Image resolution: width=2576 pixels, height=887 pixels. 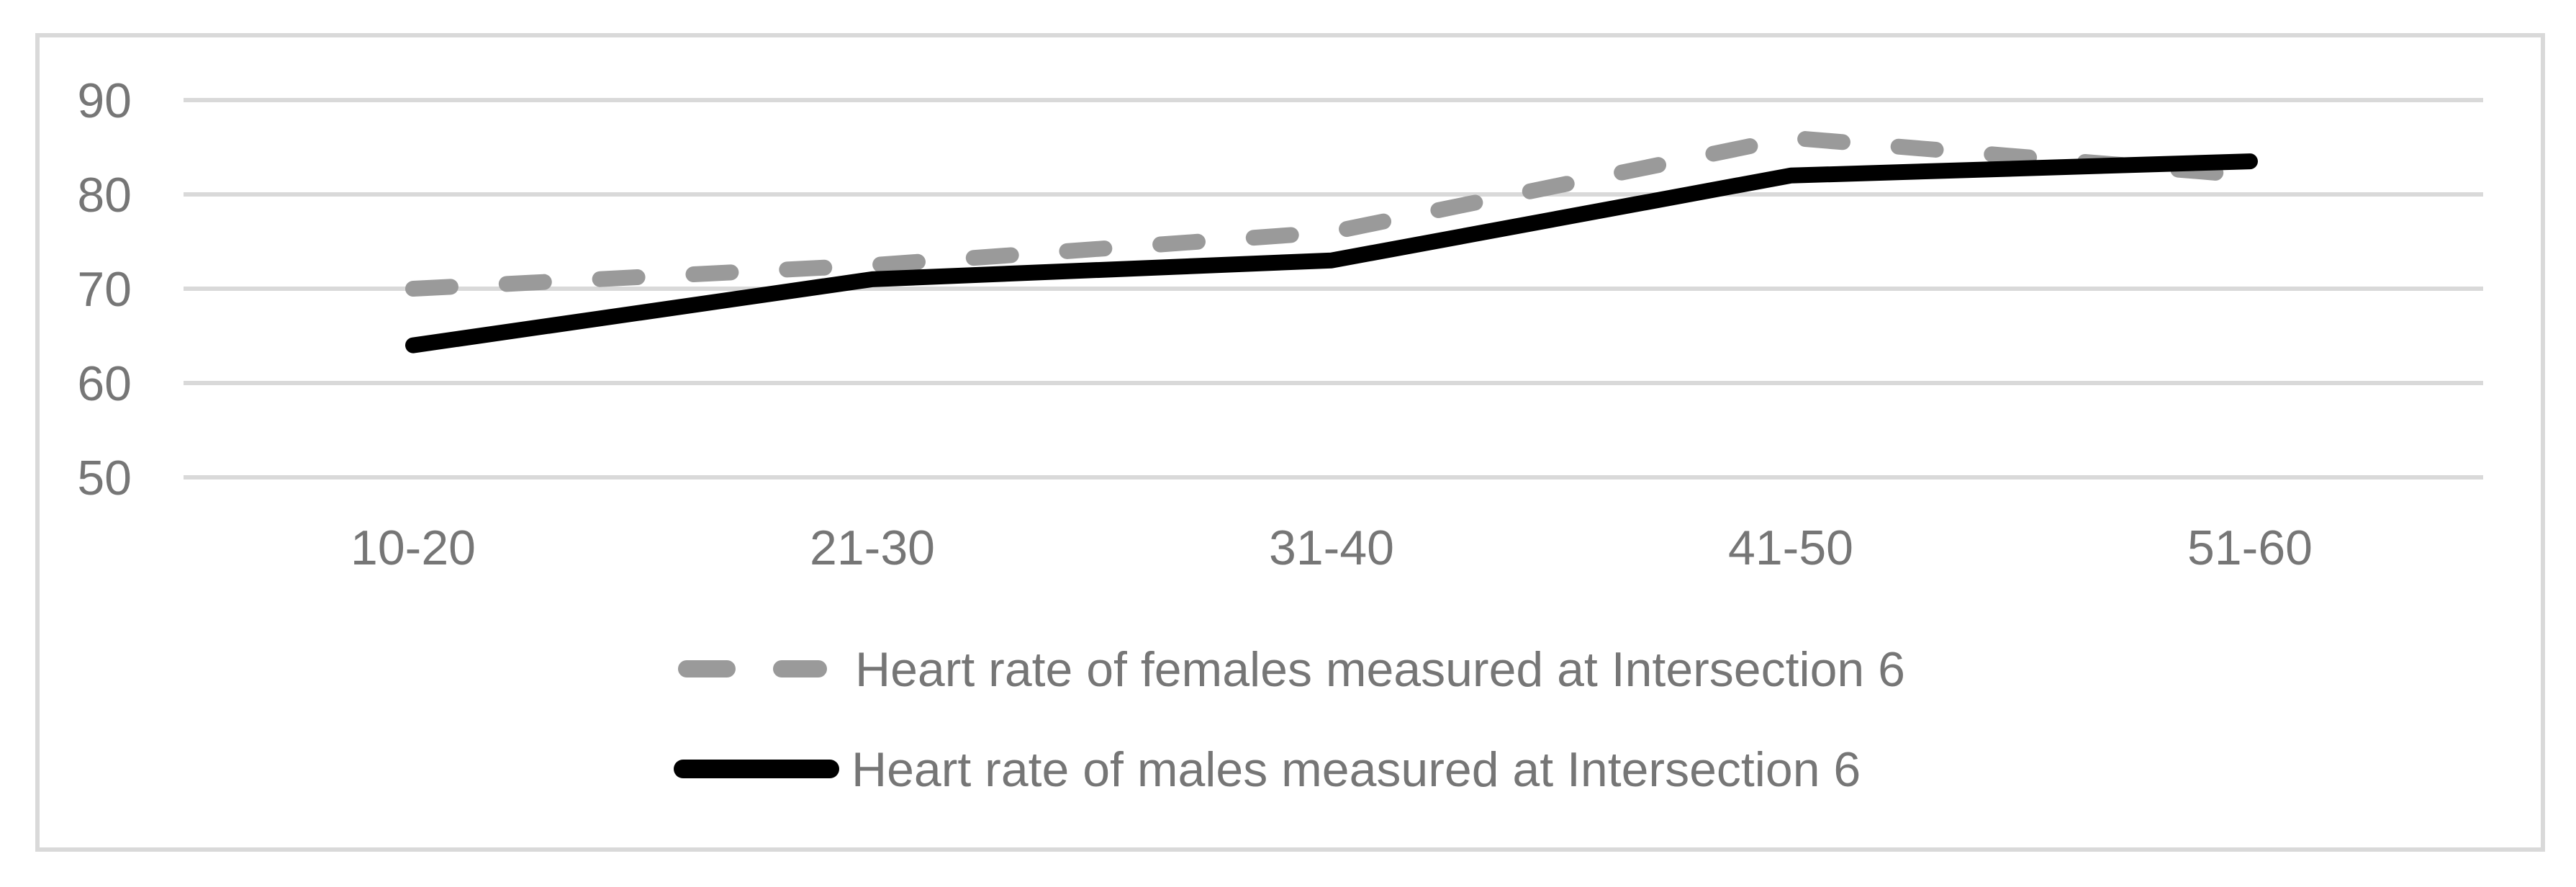 What do you see at coordinates (104, 195) in the screenshot?
I see `y-tick-label-80: 80` at bounding box center [104, 195].